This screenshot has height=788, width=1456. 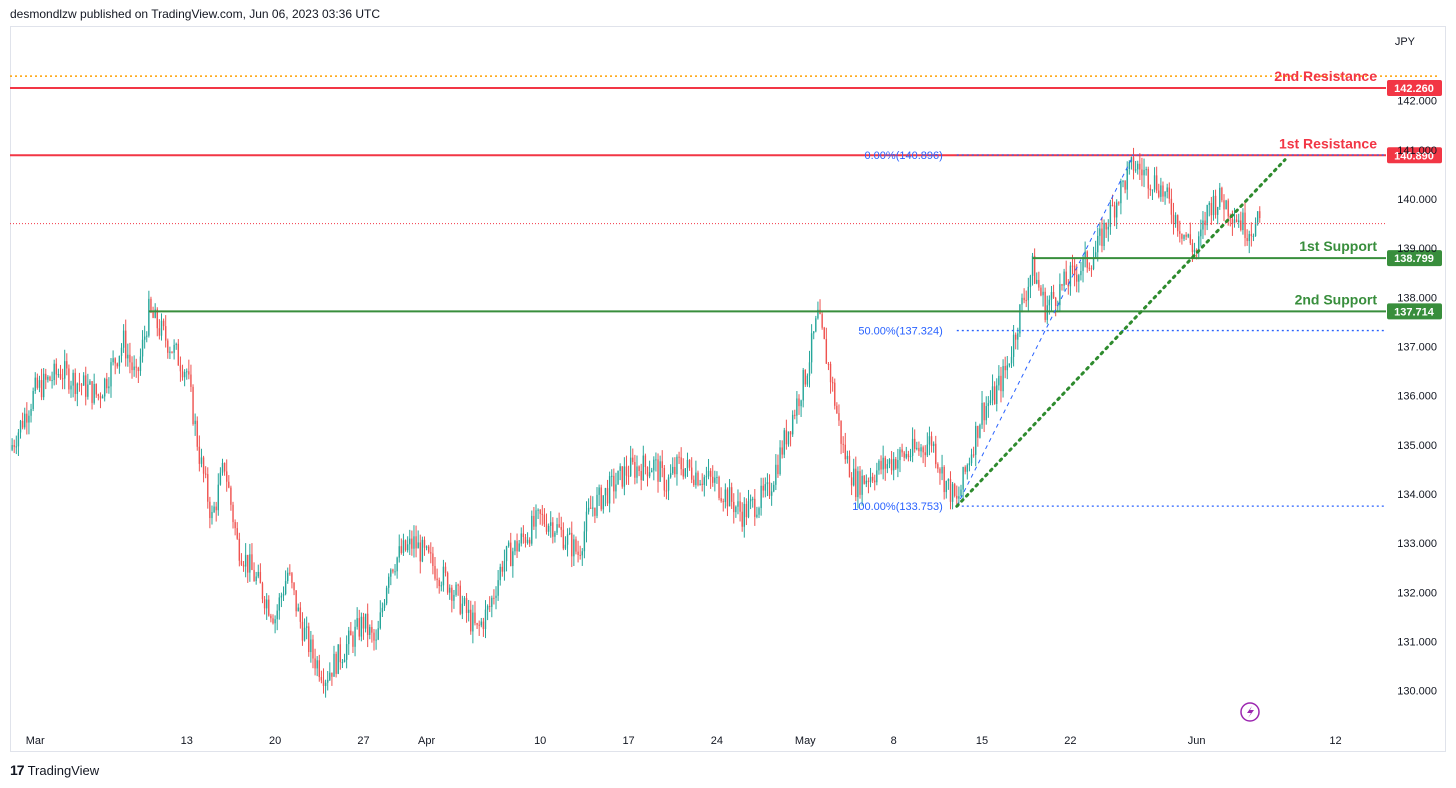 I want to click on y-tick-label: 140.000, so click(x=1417, y=200).